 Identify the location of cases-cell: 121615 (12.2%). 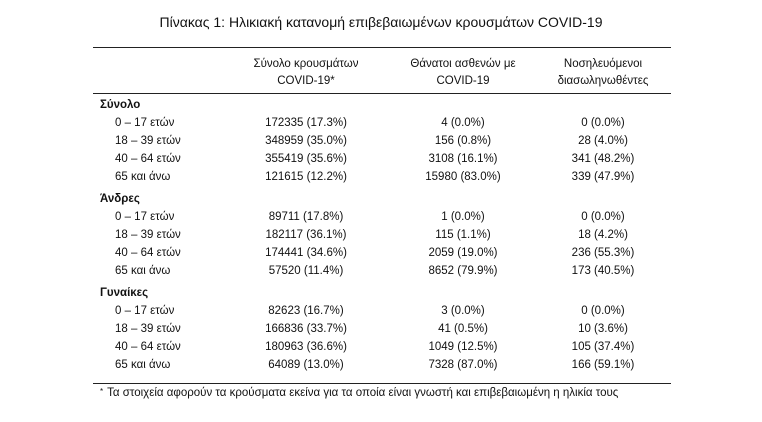
(306, 177).